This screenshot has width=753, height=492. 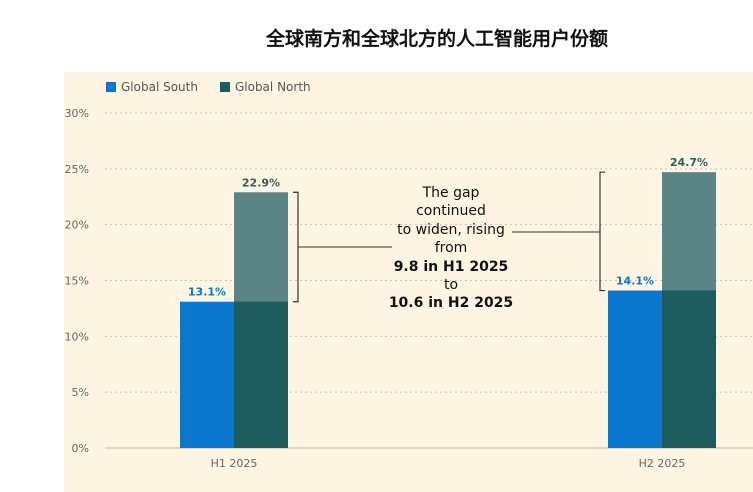 I want to click on legend-swatch-global-north, so click(x=224, y=87).